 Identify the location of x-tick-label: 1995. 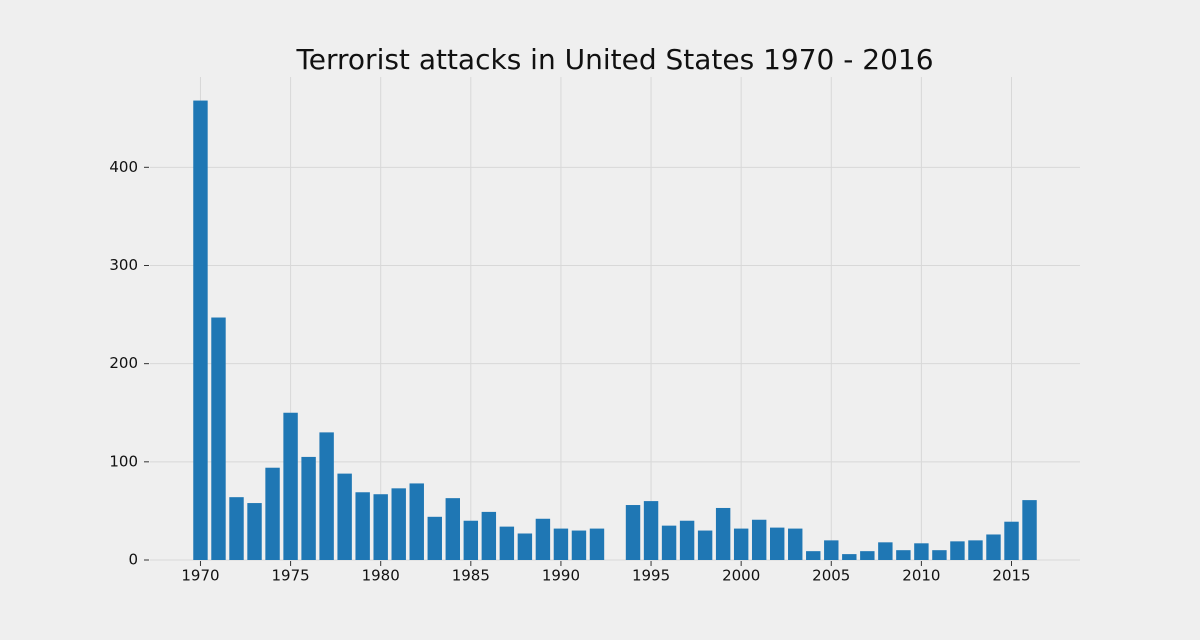
(651, 576).